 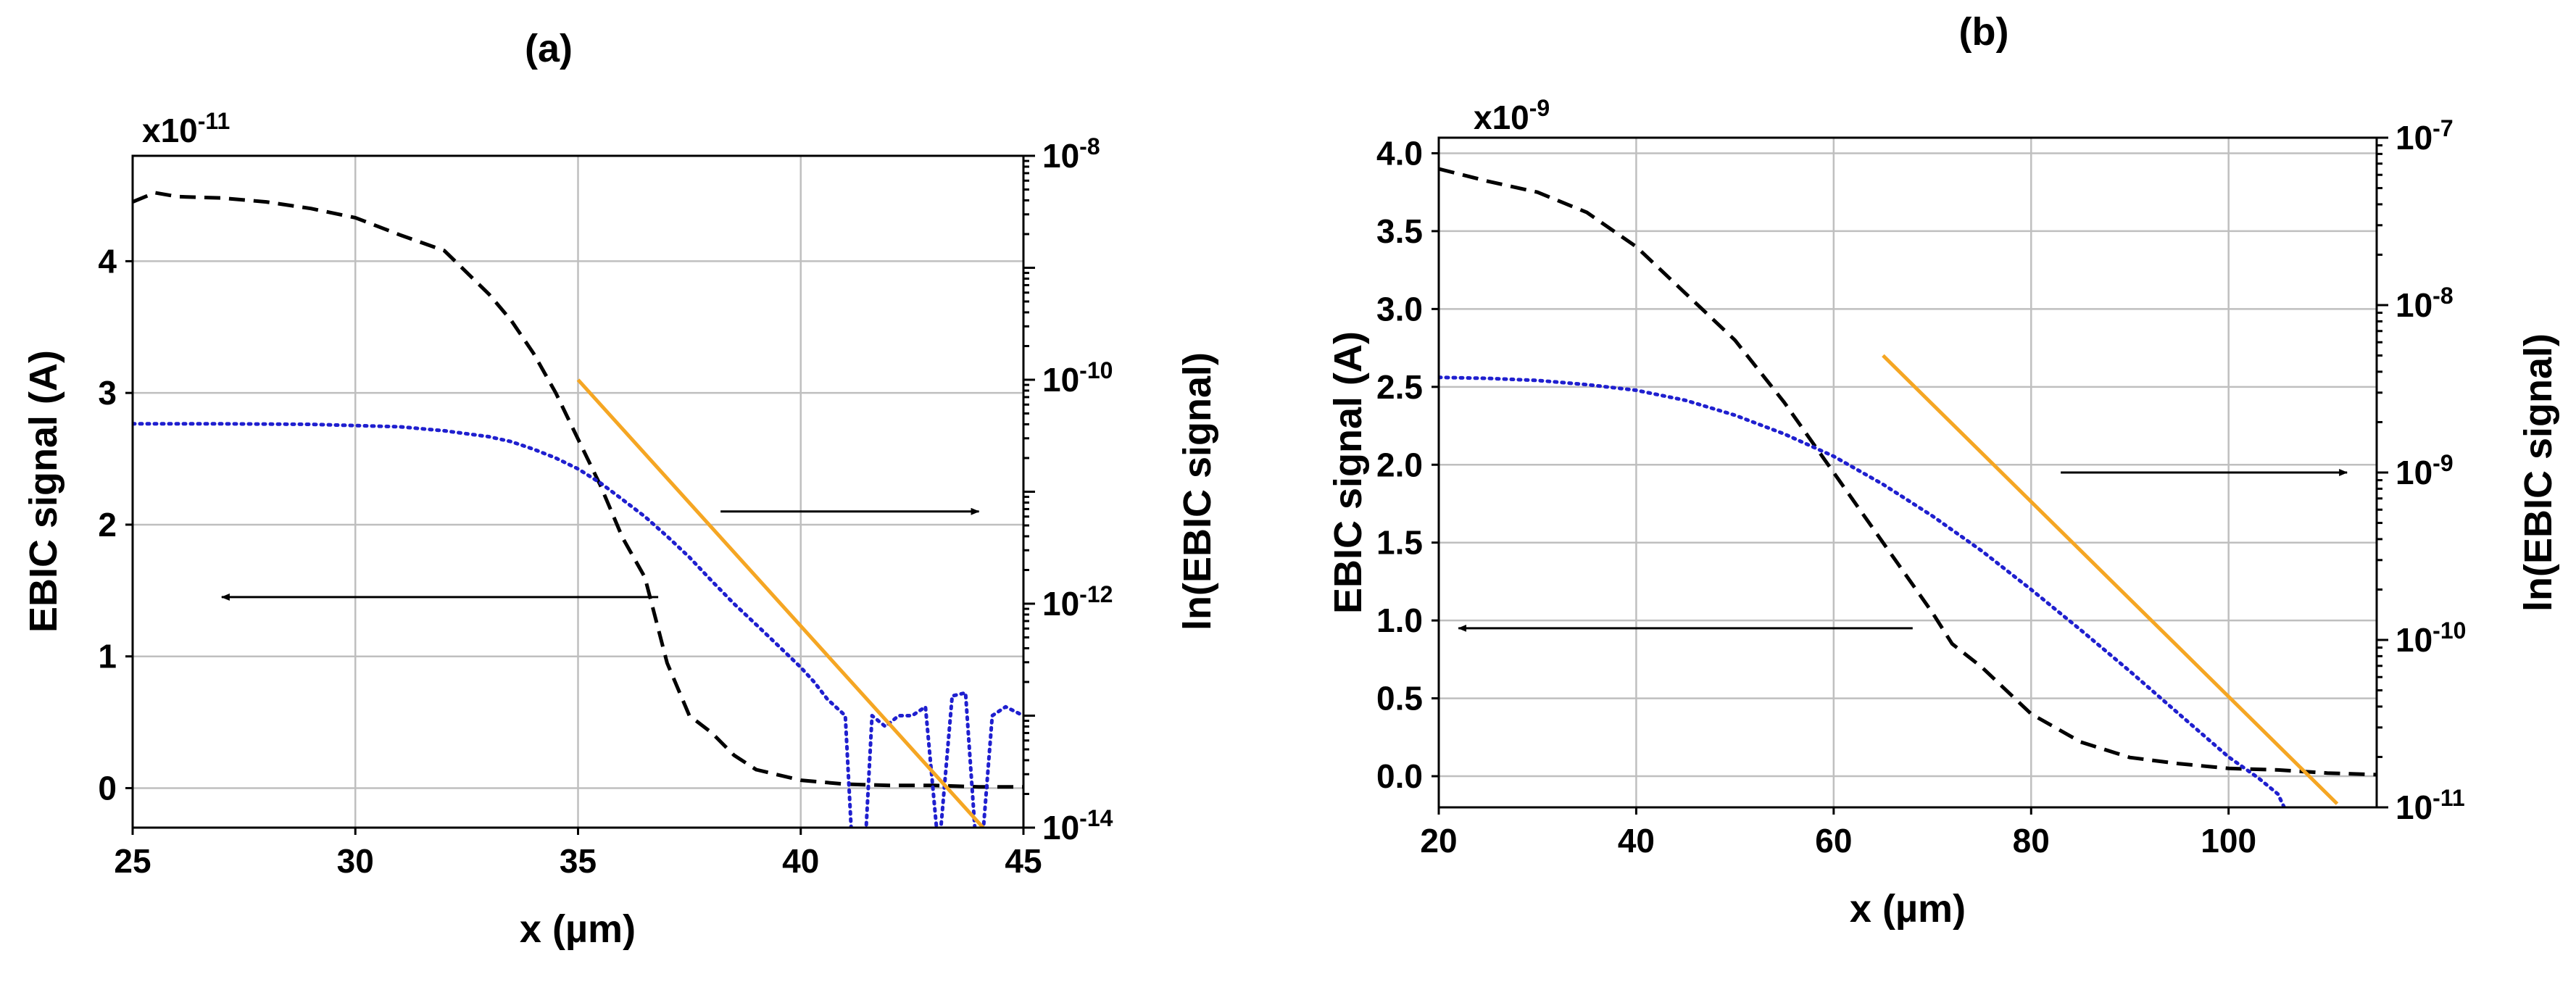 What do you see at coordinates (214, 121) in the screenshot?
I see `panel-a-y-multiplier-exp: -11` at bounding box center [214, 121].